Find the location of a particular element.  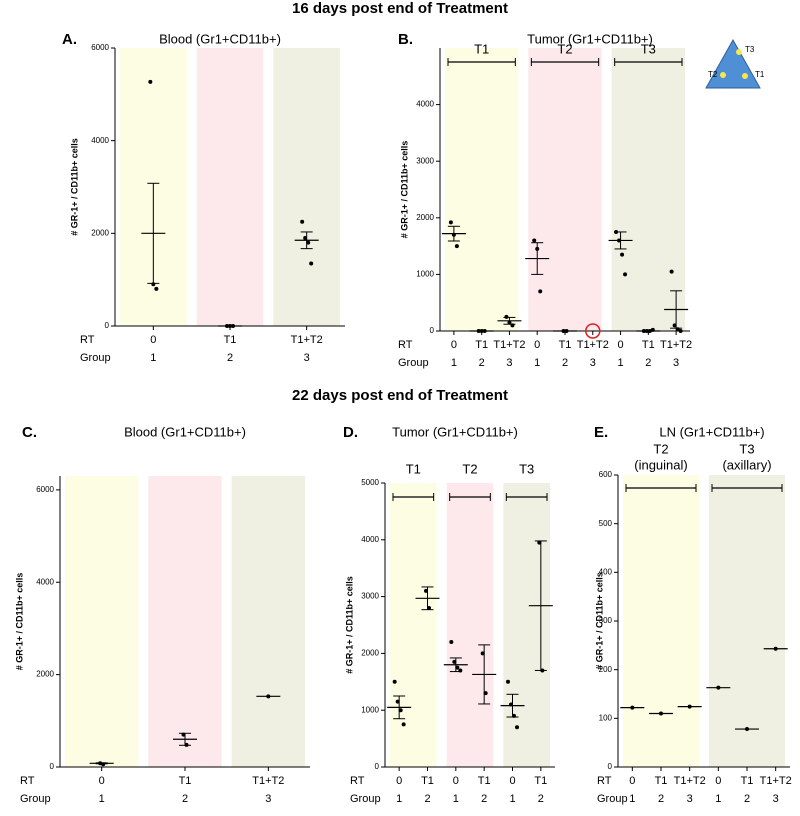

y-tick-label: 600 is located at coordinates (606, 474).